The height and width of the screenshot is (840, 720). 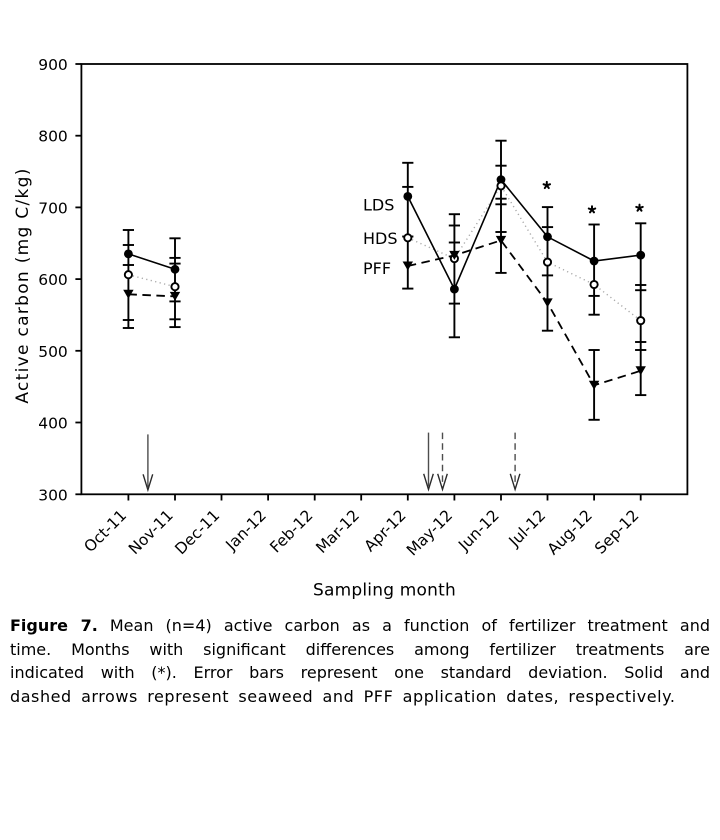 I want to click on svg-text: PFF, so click(x=377, y=268).